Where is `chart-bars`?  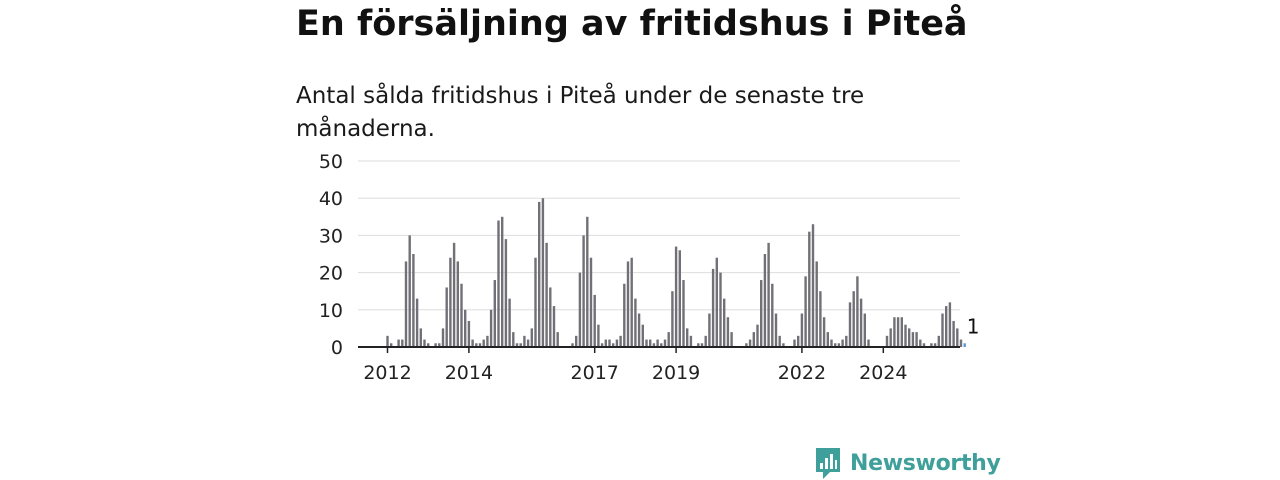 chart-bars is located at coordinates (676, 272).